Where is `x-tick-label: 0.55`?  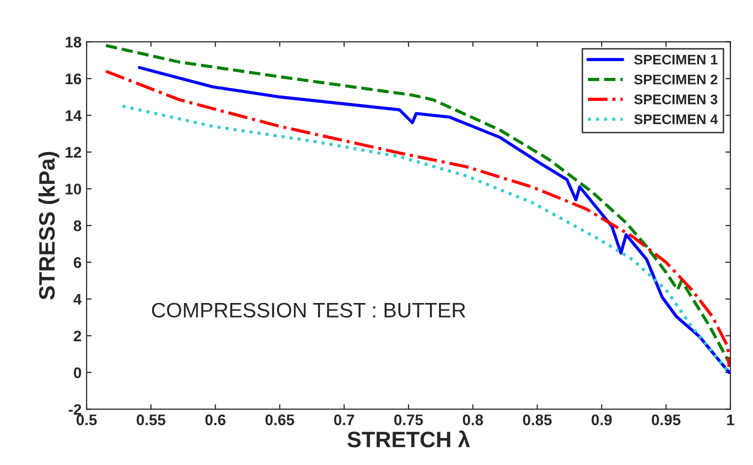 x-tick-label: 0.55 is located at coordinates (151, 420).